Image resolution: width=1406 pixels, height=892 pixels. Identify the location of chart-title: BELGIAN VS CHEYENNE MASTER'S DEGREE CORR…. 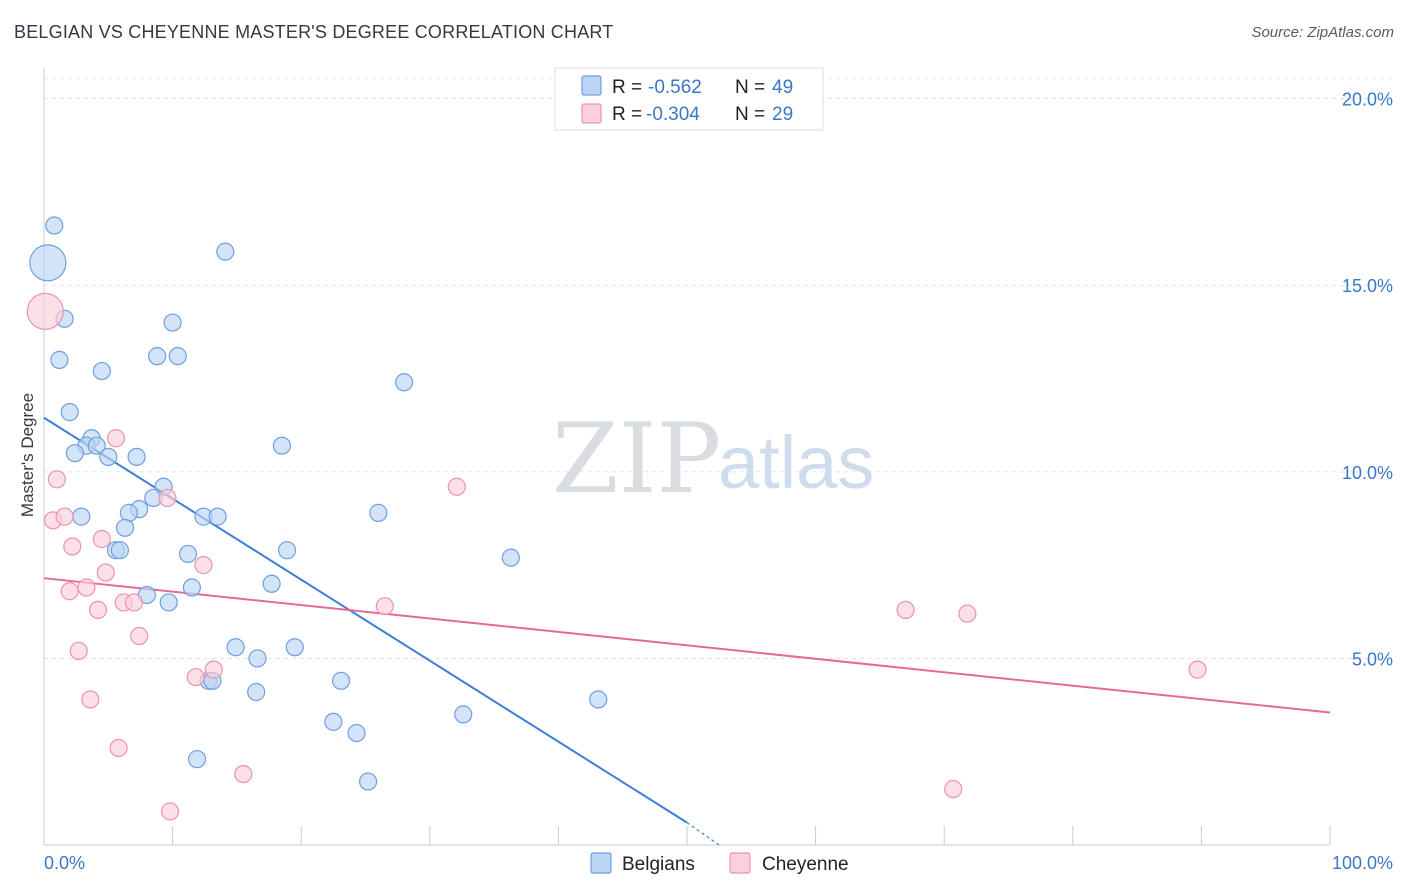
(314, 32).